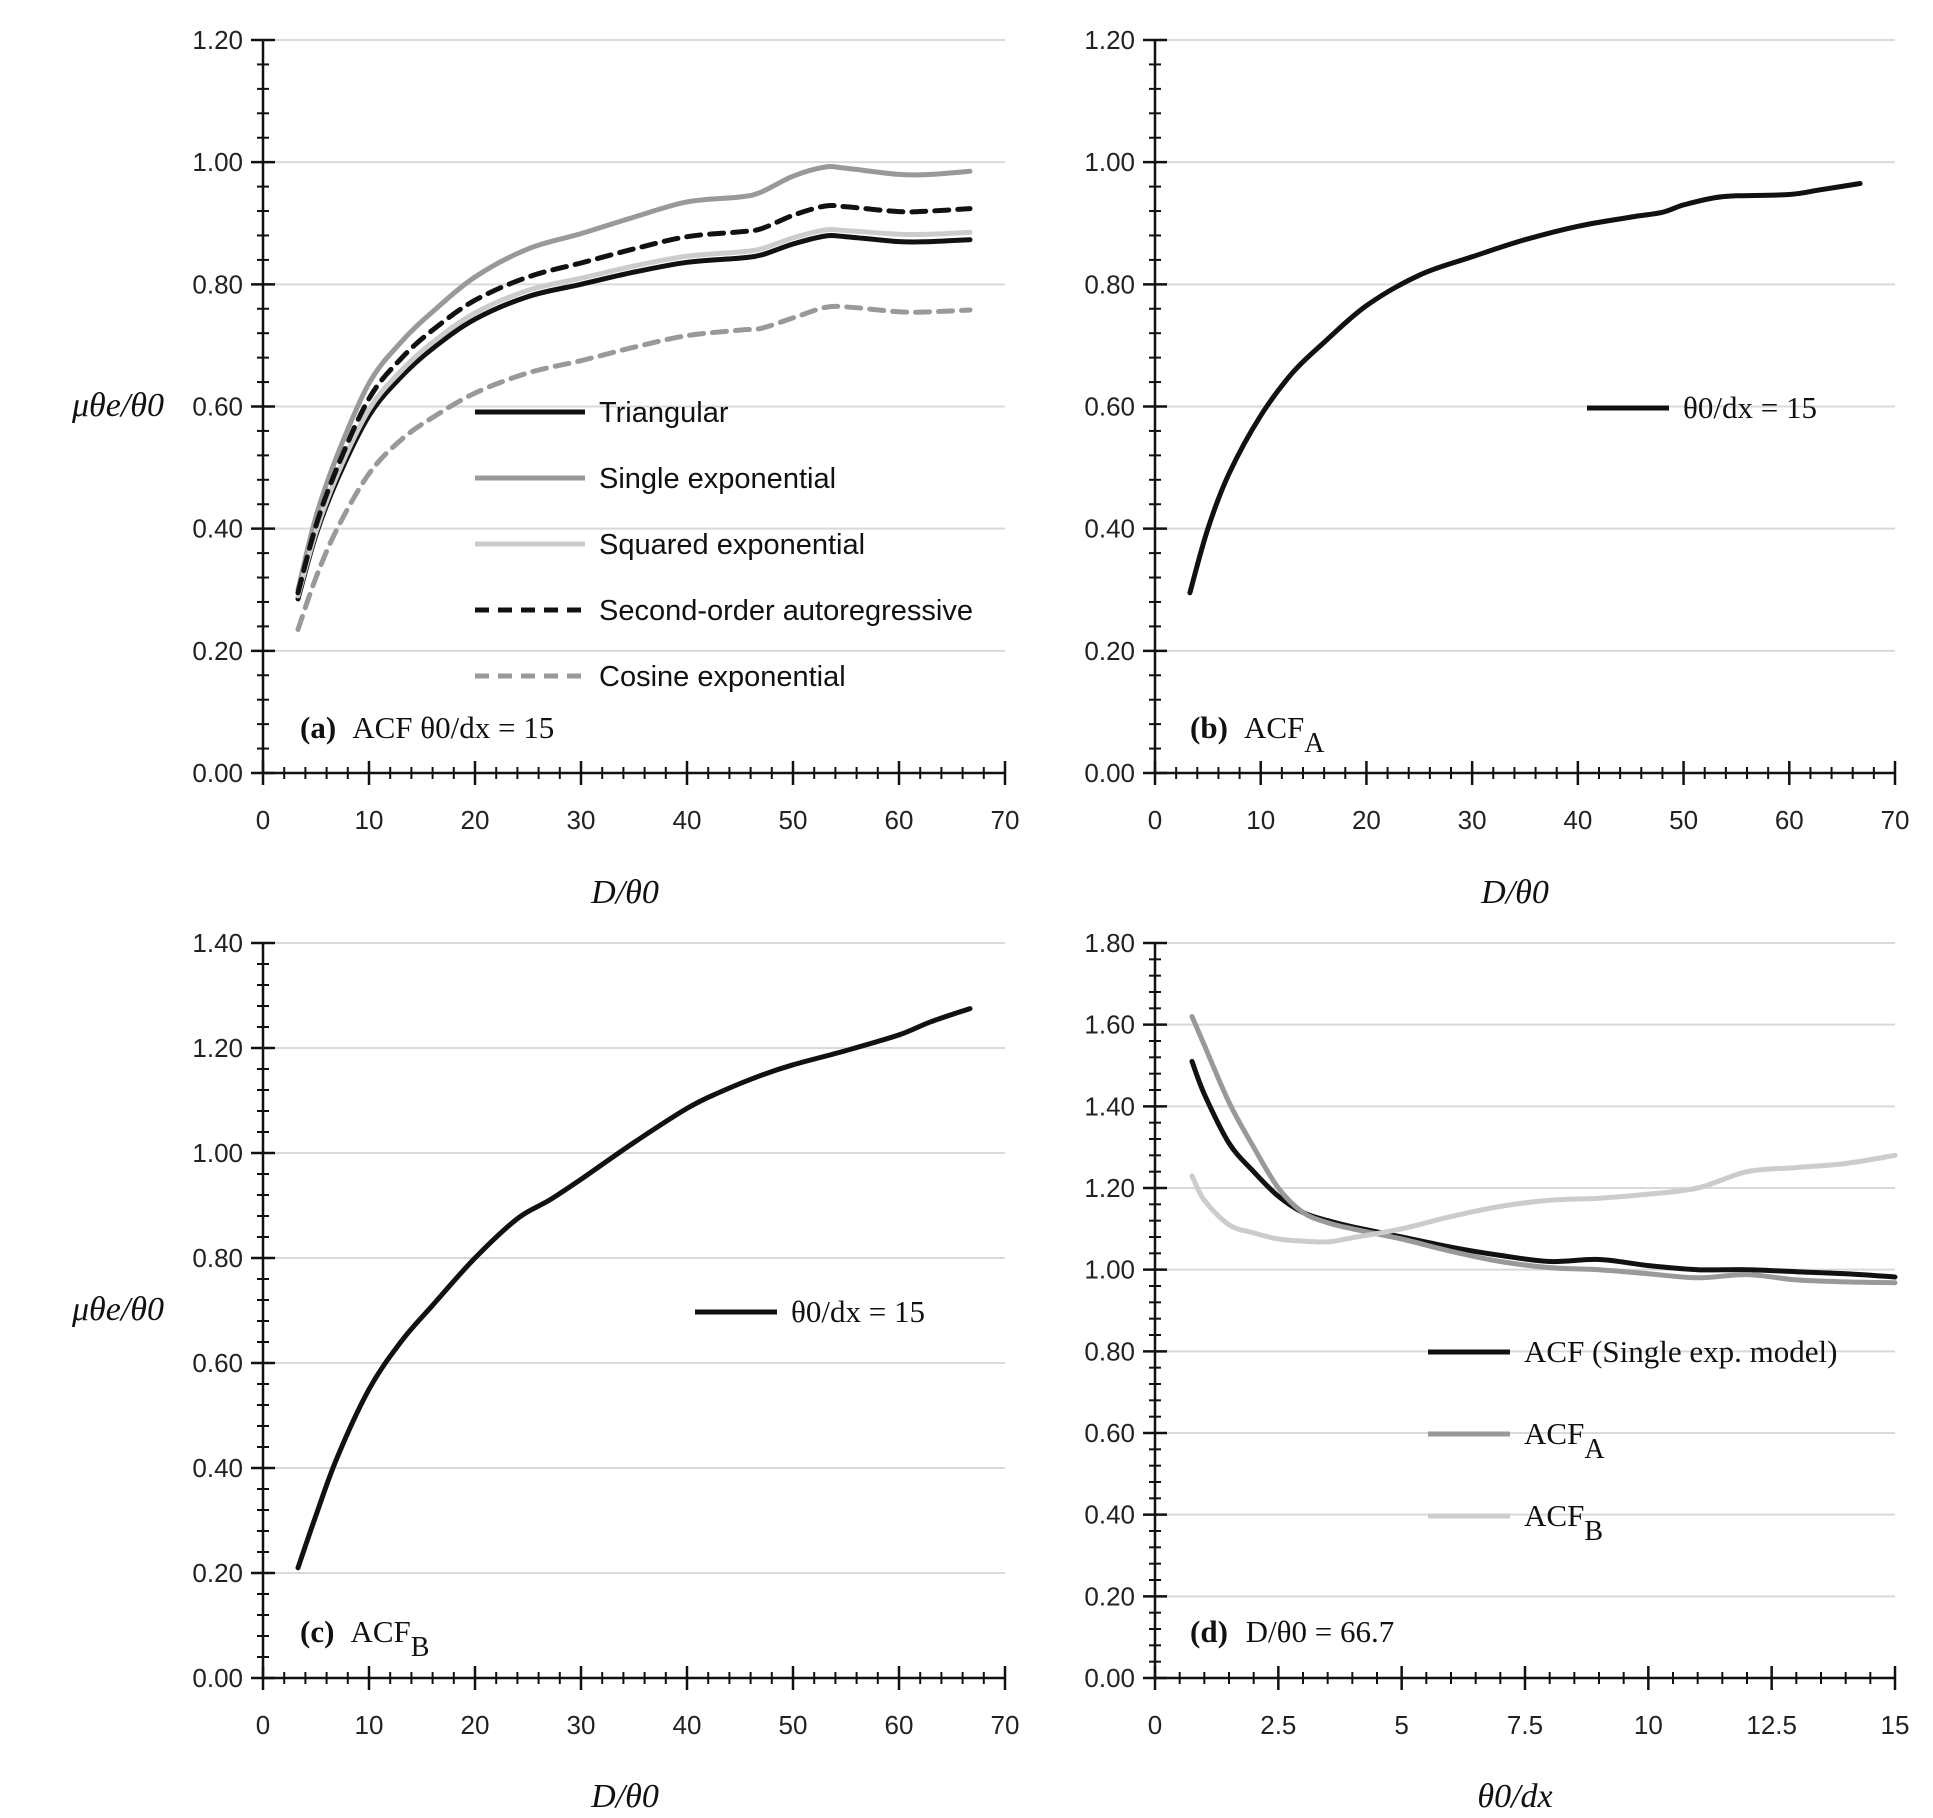  What do you see at coordinates (624, 1796) in the screenshot?
I see `panel-c-xlabel: D/θ0` at bounding box center [624, 1796].